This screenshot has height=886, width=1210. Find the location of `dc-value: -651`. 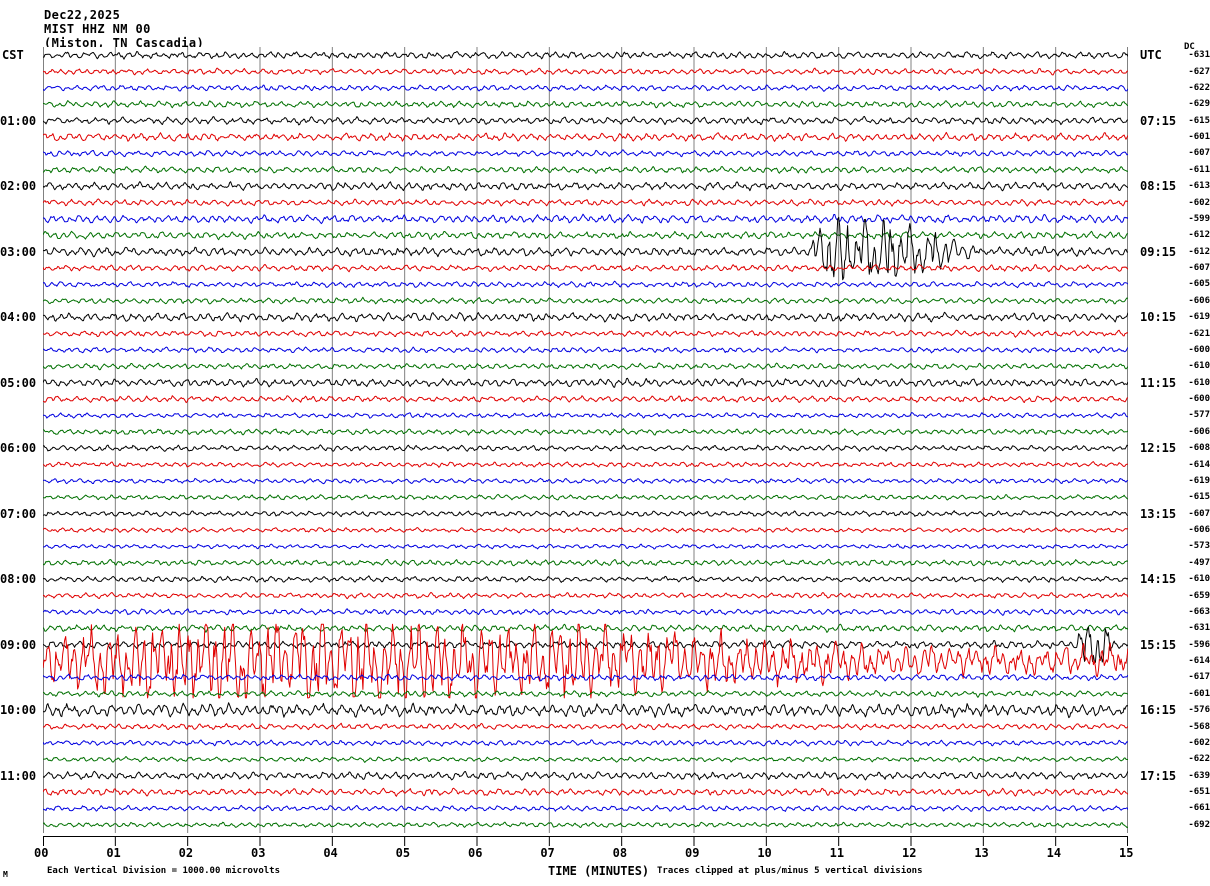

dc-value: -651 is located at coordinates (1199, 792).